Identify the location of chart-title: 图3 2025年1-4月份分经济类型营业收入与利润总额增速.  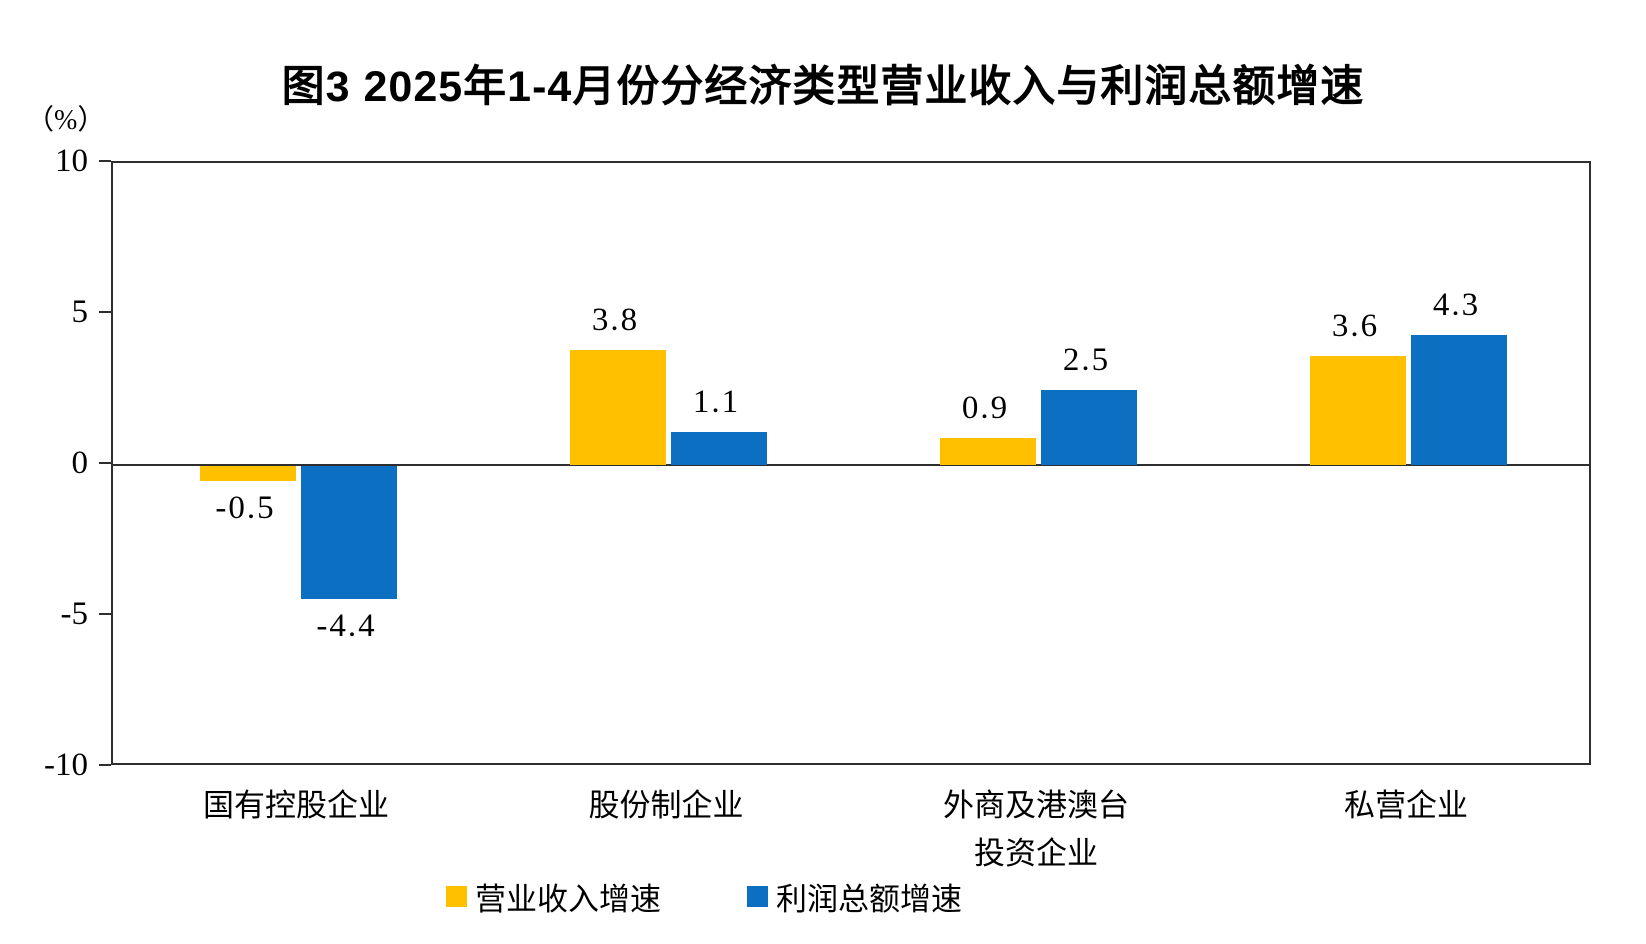
(823, 87).